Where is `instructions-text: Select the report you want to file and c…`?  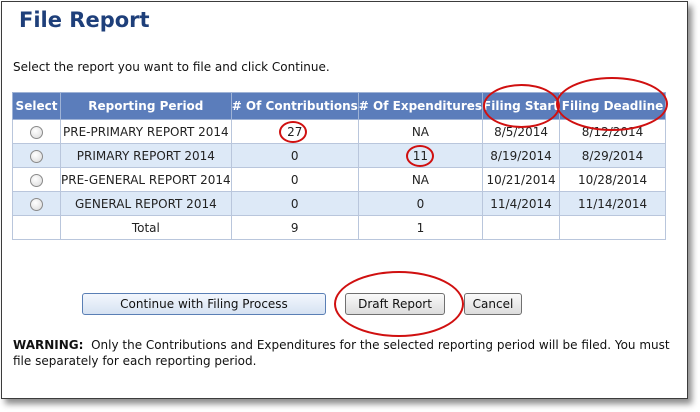 instructions-text: Select the report you want to file and c… is located at coordinates (171, 67).